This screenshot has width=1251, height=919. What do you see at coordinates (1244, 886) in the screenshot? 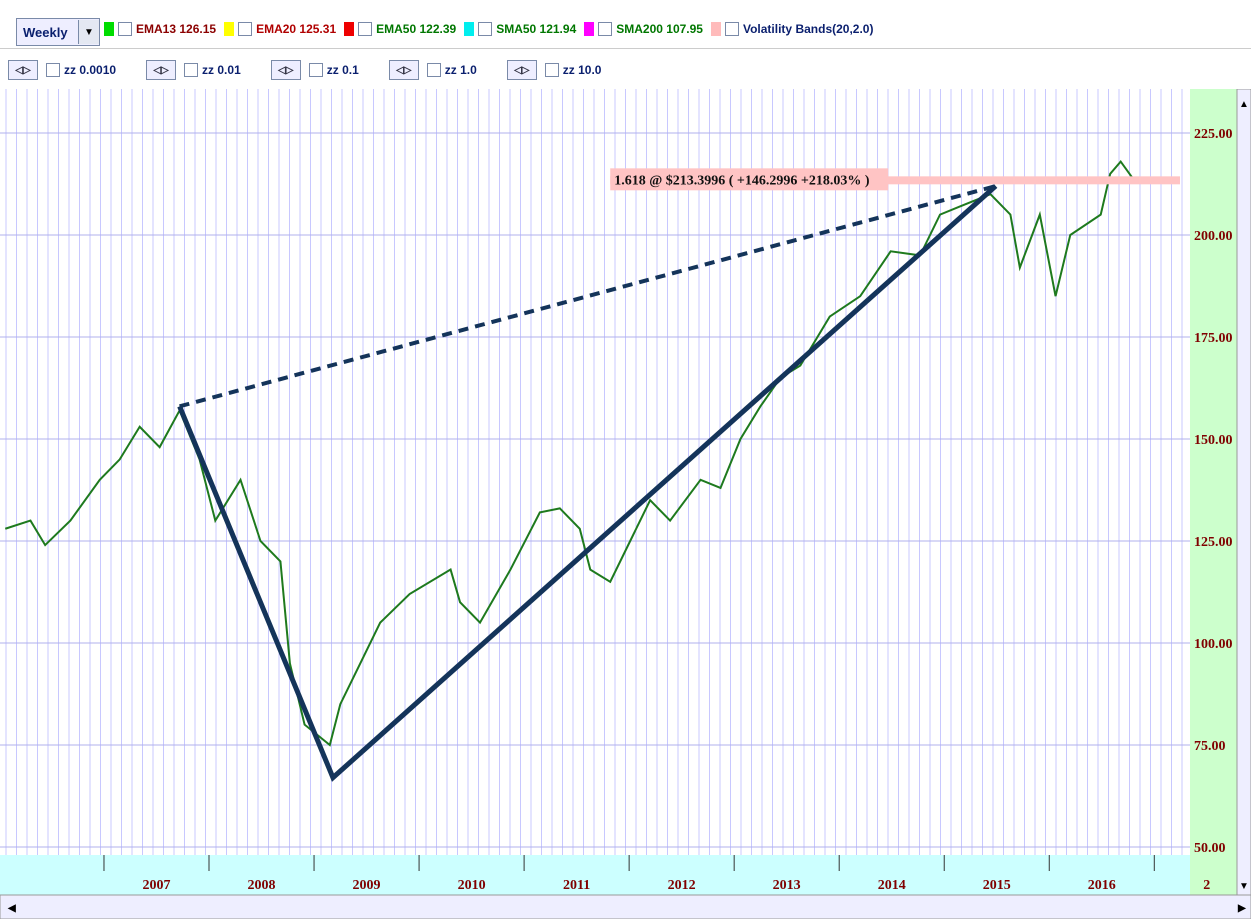
I see `scroll-down: ▼` at bounding box center [1244, 886].